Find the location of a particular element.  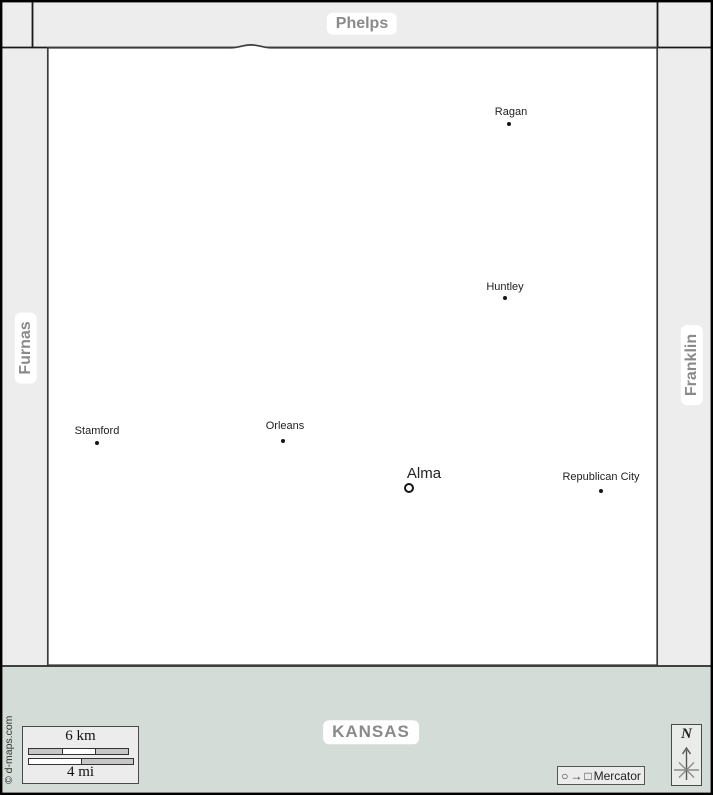

town-label: Ragan is located at coordinates (511, 112).